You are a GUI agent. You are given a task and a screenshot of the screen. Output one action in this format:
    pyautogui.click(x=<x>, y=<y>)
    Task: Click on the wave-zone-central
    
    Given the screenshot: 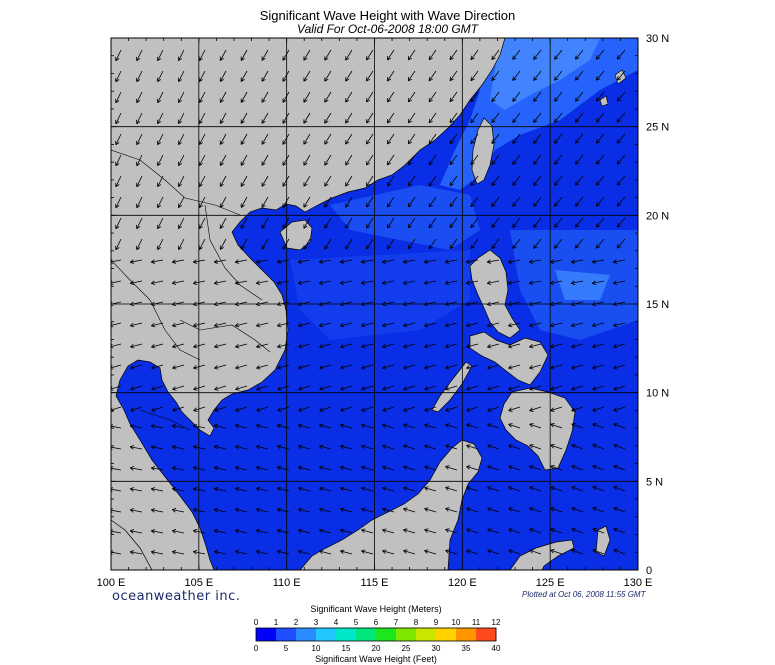 What is the action you would take?
    pyautogui.click(x=380, y=295)
    